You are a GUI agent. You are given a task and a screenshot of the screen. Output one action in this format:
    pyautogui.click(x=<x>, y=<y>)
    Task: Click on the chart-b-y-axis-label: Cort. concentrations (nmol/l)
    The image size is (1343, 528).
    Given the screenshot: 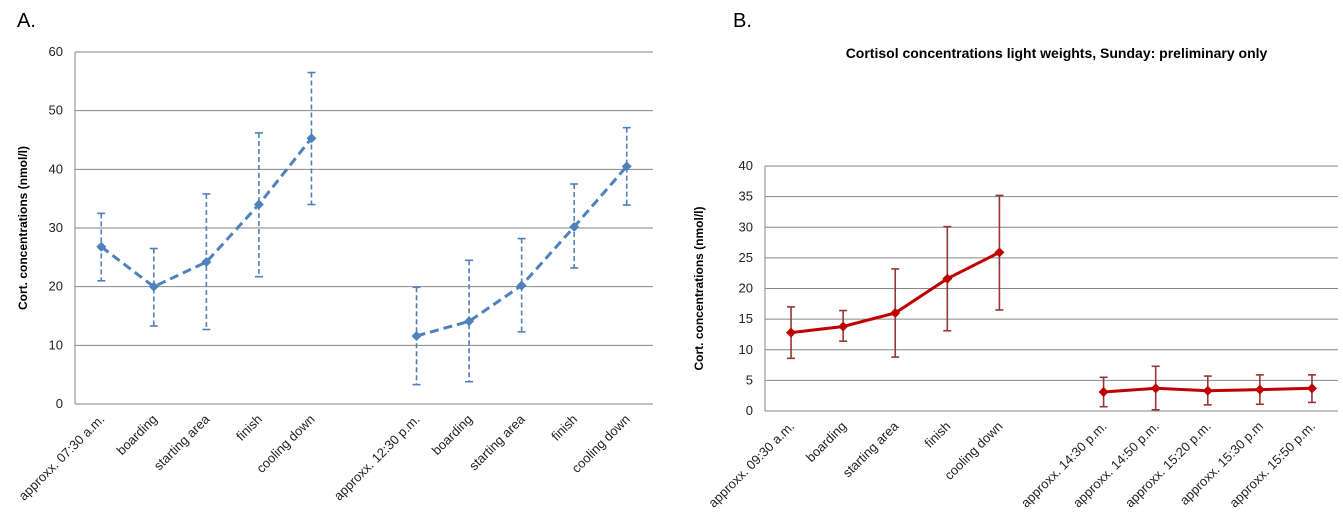 What is the action you would take?
    pyautogui.click(x=699, y=288)
    